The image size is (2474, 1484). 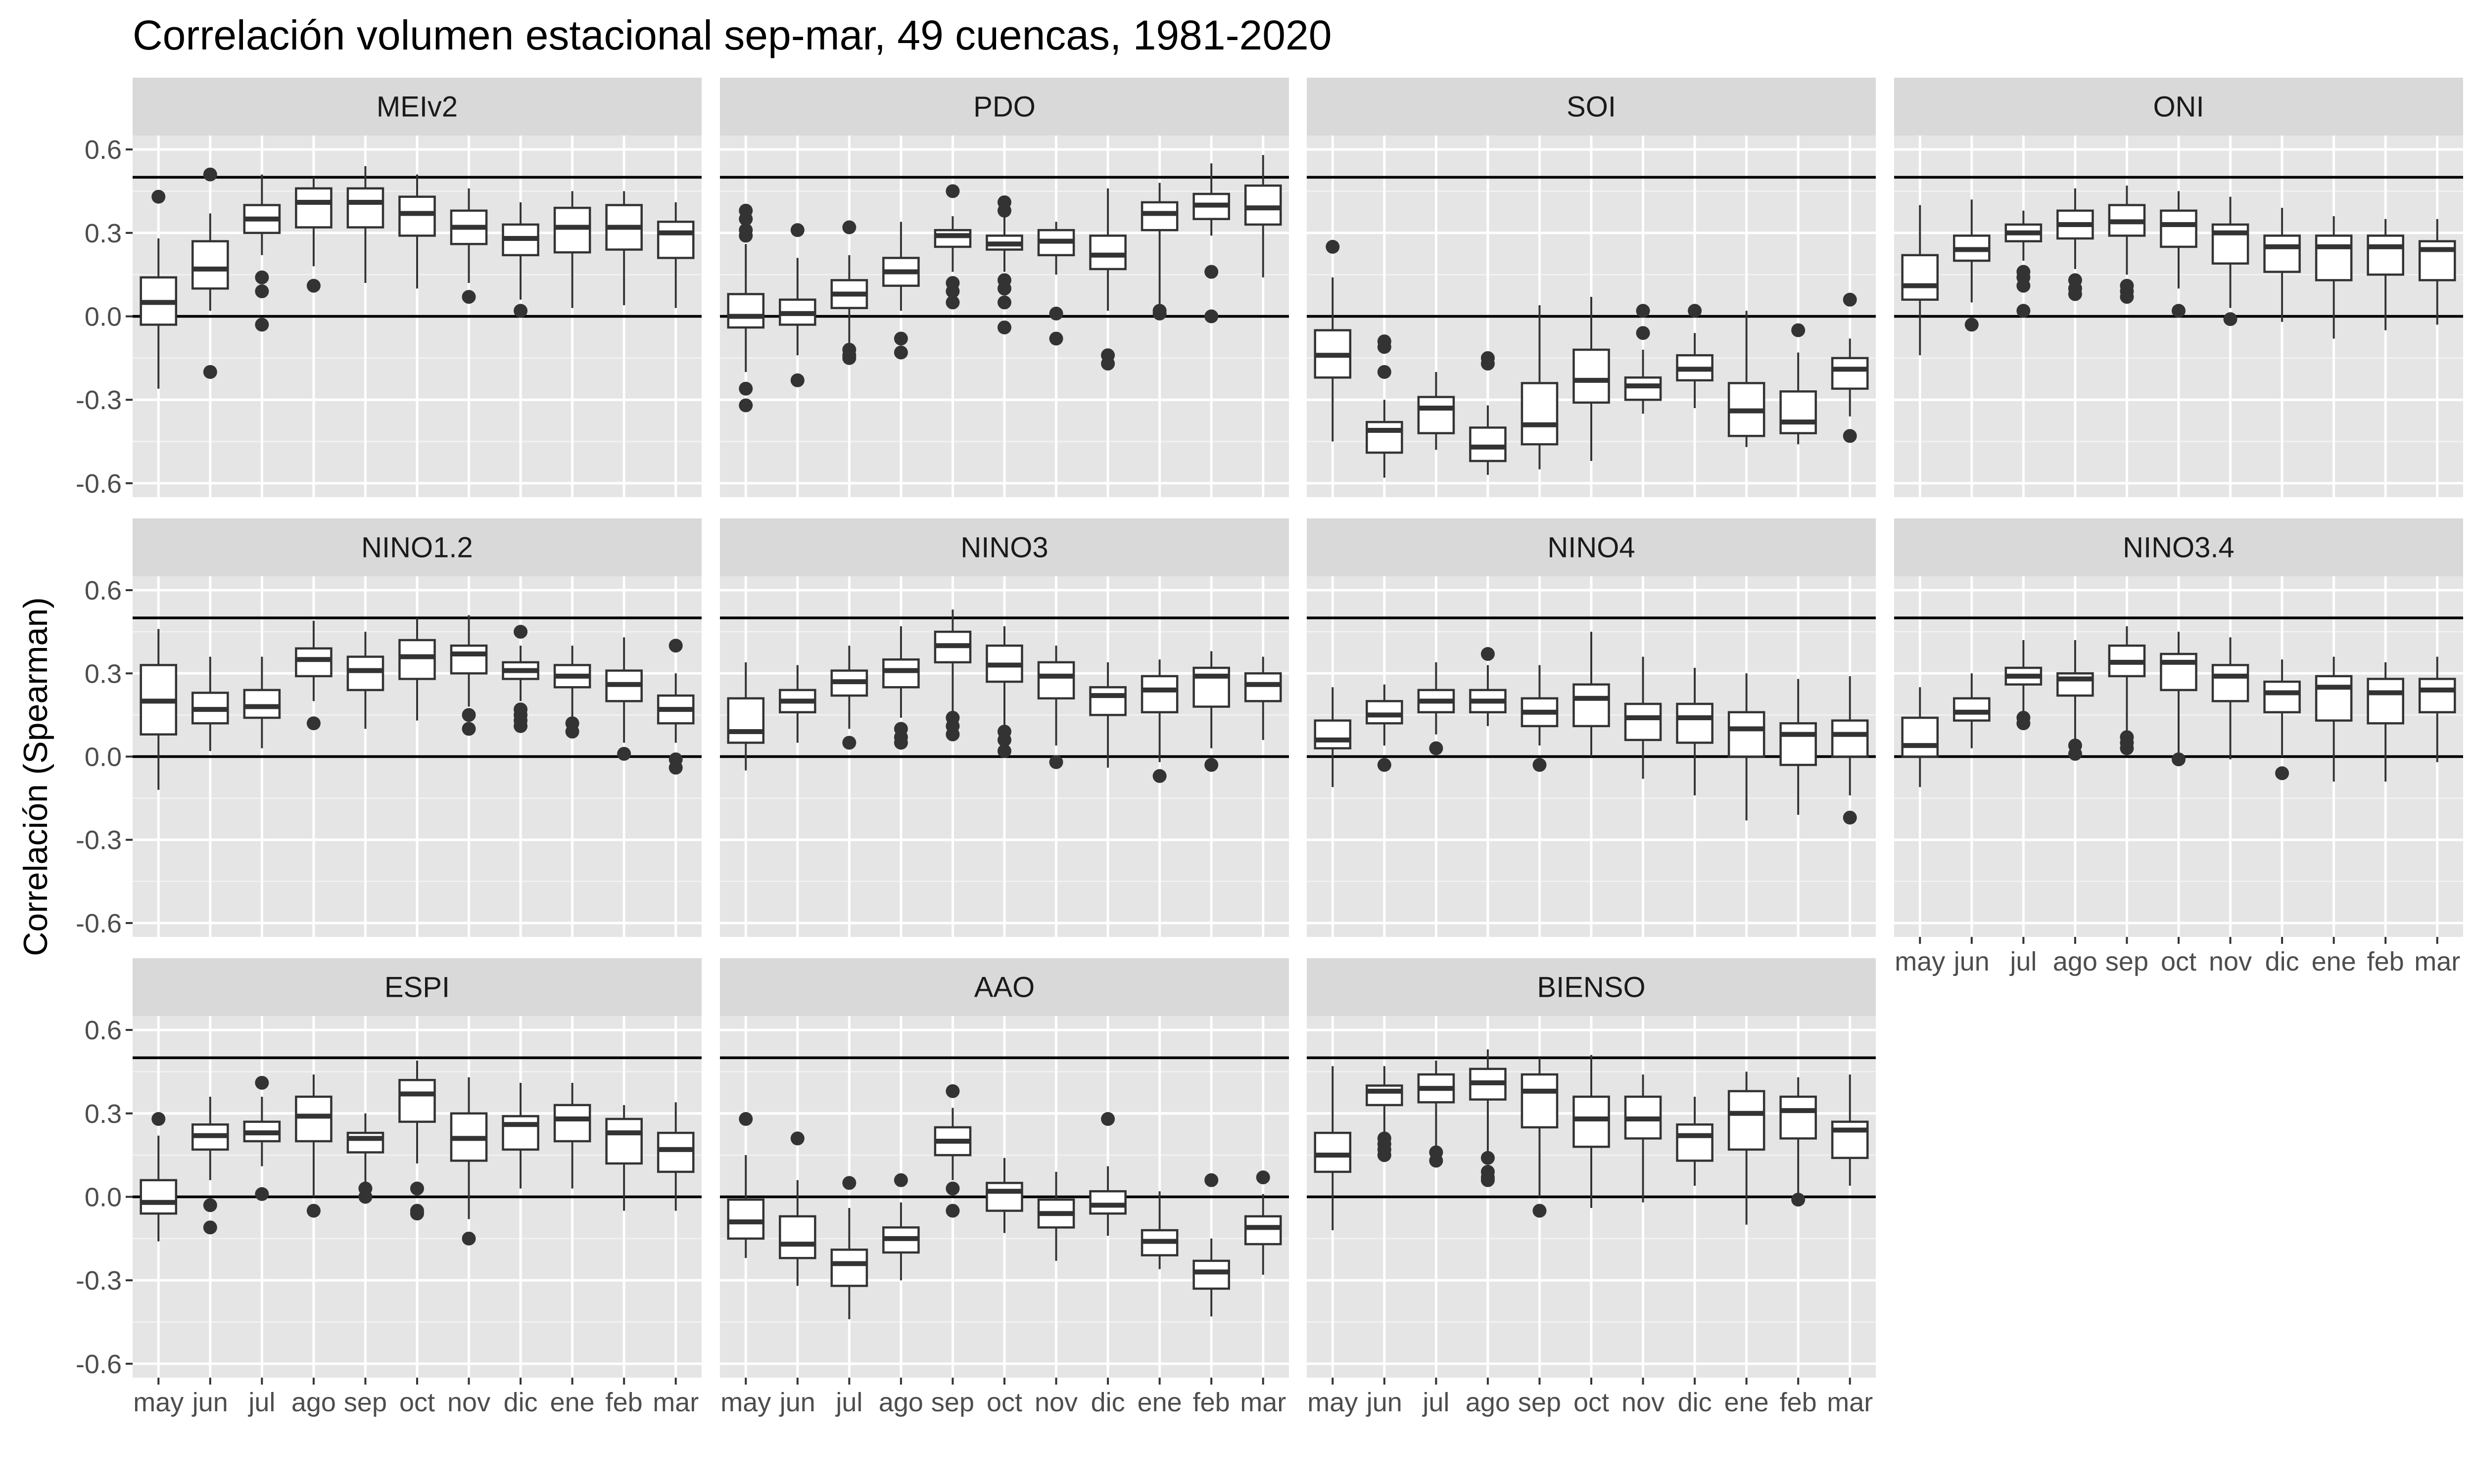 What do you see at coordinates (2231, 961) in the screenshot?
I see `x-tick-label: nov` at bounding box center [2231, 961].